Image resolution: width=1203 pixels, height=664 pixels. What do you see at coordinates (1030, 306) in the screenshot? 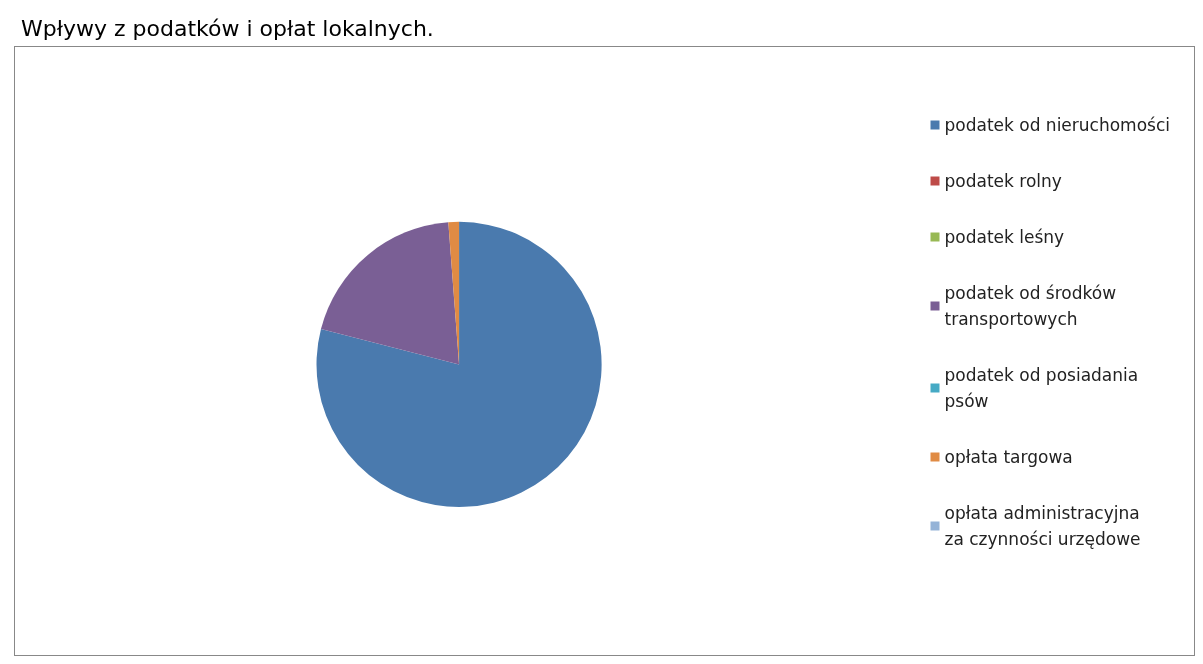
I see `legend-label: podatek od środków transportowych` at bounding box center [1030, 306].